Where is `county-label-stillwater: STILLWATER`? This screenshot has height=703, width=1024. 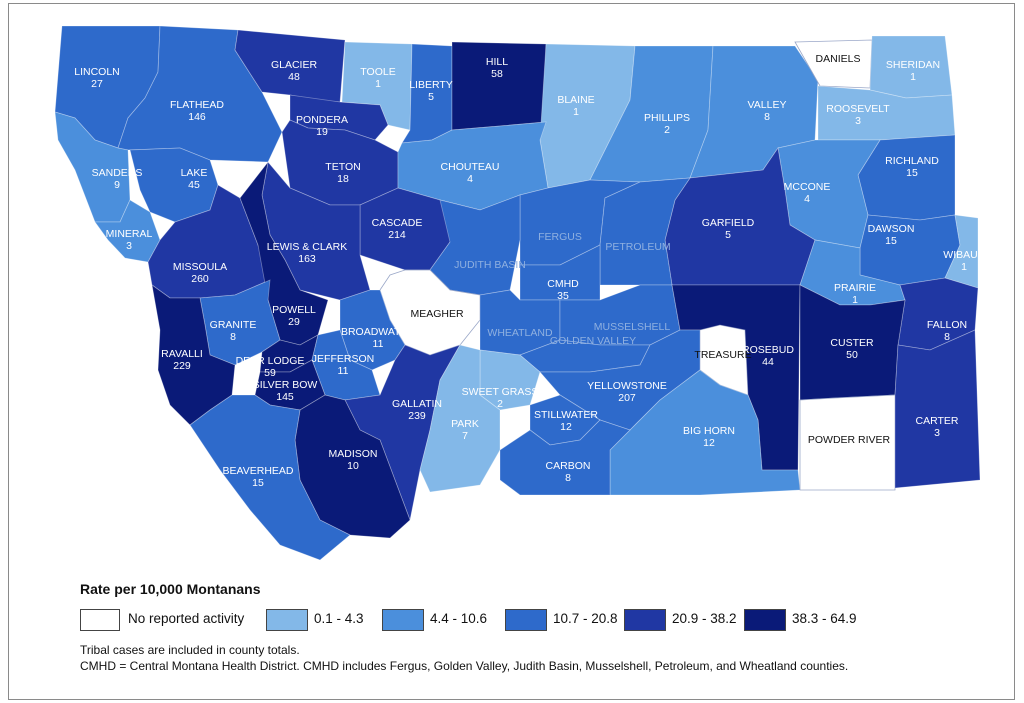 county-label-stillwater: STILLWATER is located at coordinates (566, 415).